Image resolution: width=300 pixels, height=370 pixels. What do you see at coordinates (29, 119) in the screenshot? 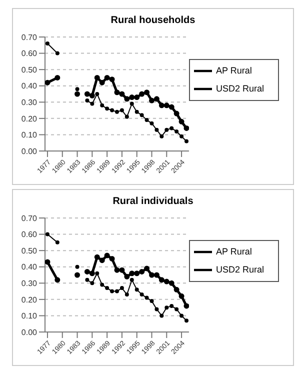
I see `y-tick-label: 0.20` at bounding box center [29, 119].